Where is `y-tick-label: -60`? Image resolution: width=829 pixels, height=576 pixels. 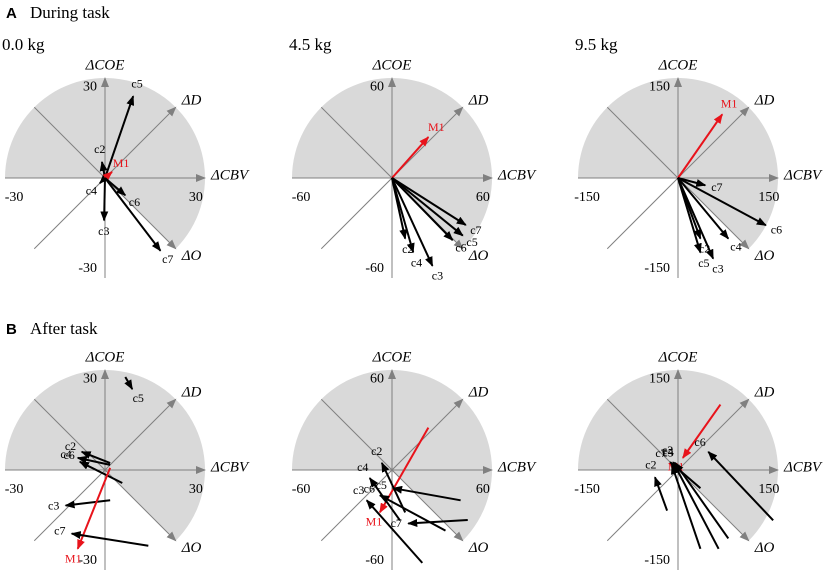
y-tick-label: -60 is located at coordinates (374, 560).